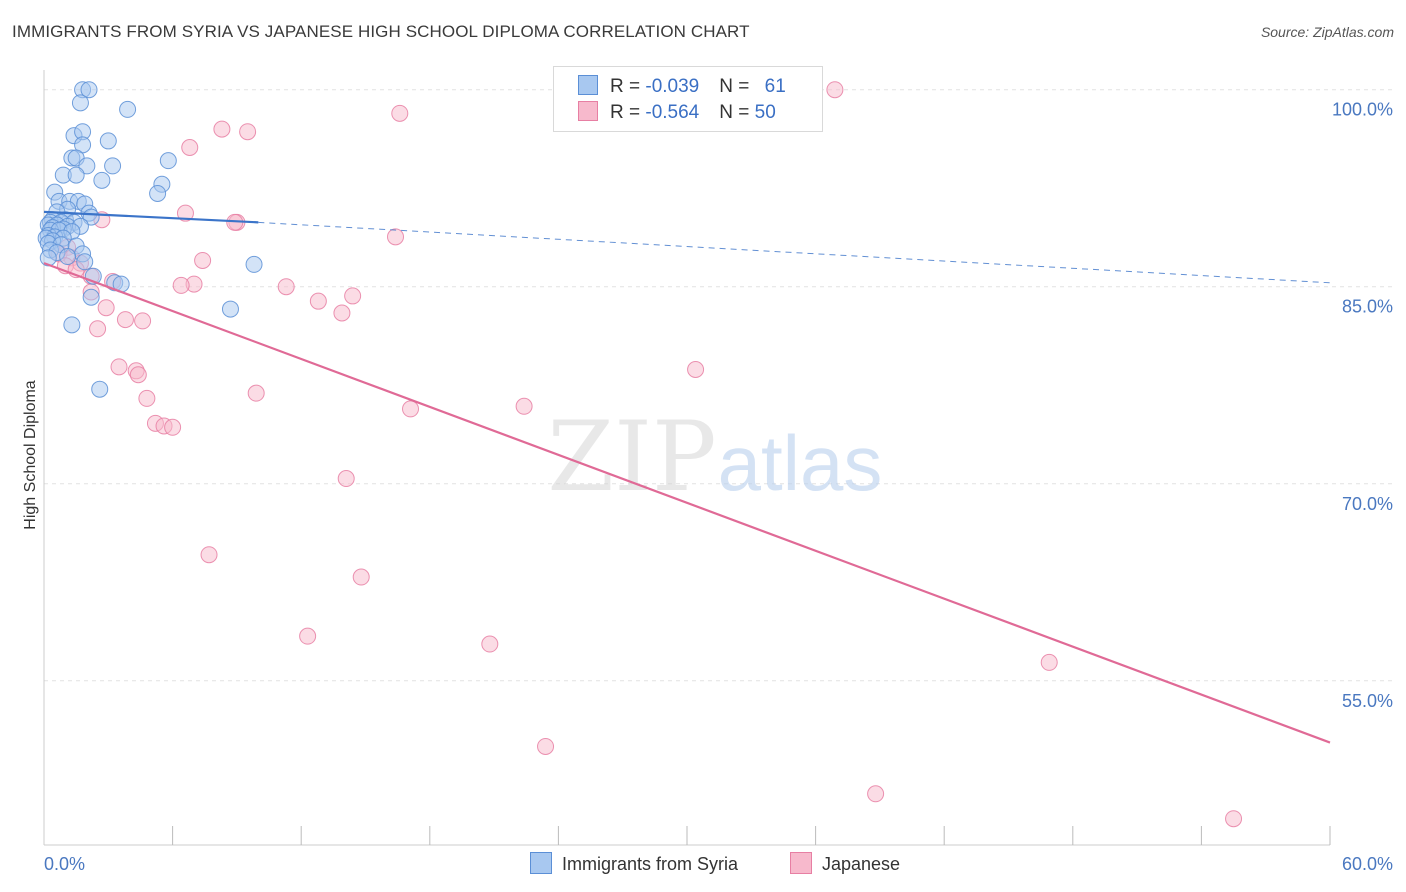 The height and width of the screenshot is (892, 1406). I want to click on legend-n-value: 50, so click(765, 112).